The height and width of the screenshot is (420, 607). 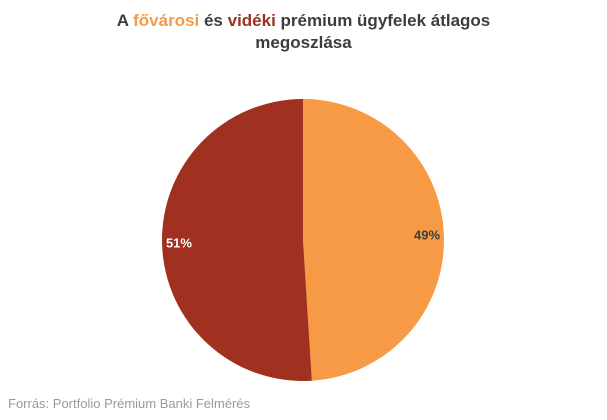 I want to click on title-suffix: prémium ügyfelek átlagos, so click(x=383, y=20).